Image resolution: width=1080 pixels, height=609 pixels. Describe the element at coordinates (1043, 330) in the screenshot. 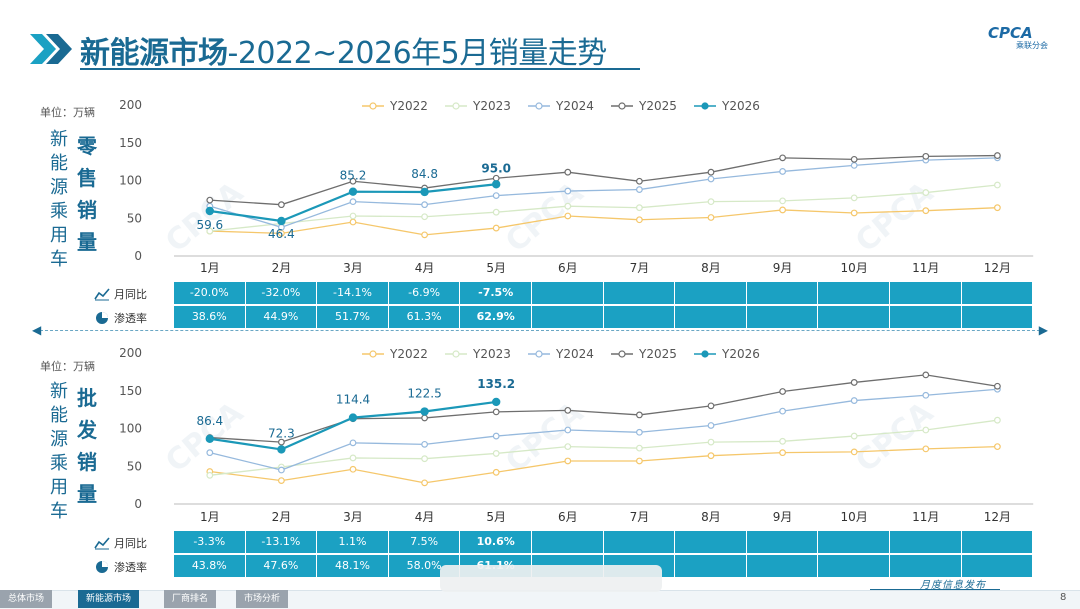

I see `arrow-right-icon: ▶` at that location.